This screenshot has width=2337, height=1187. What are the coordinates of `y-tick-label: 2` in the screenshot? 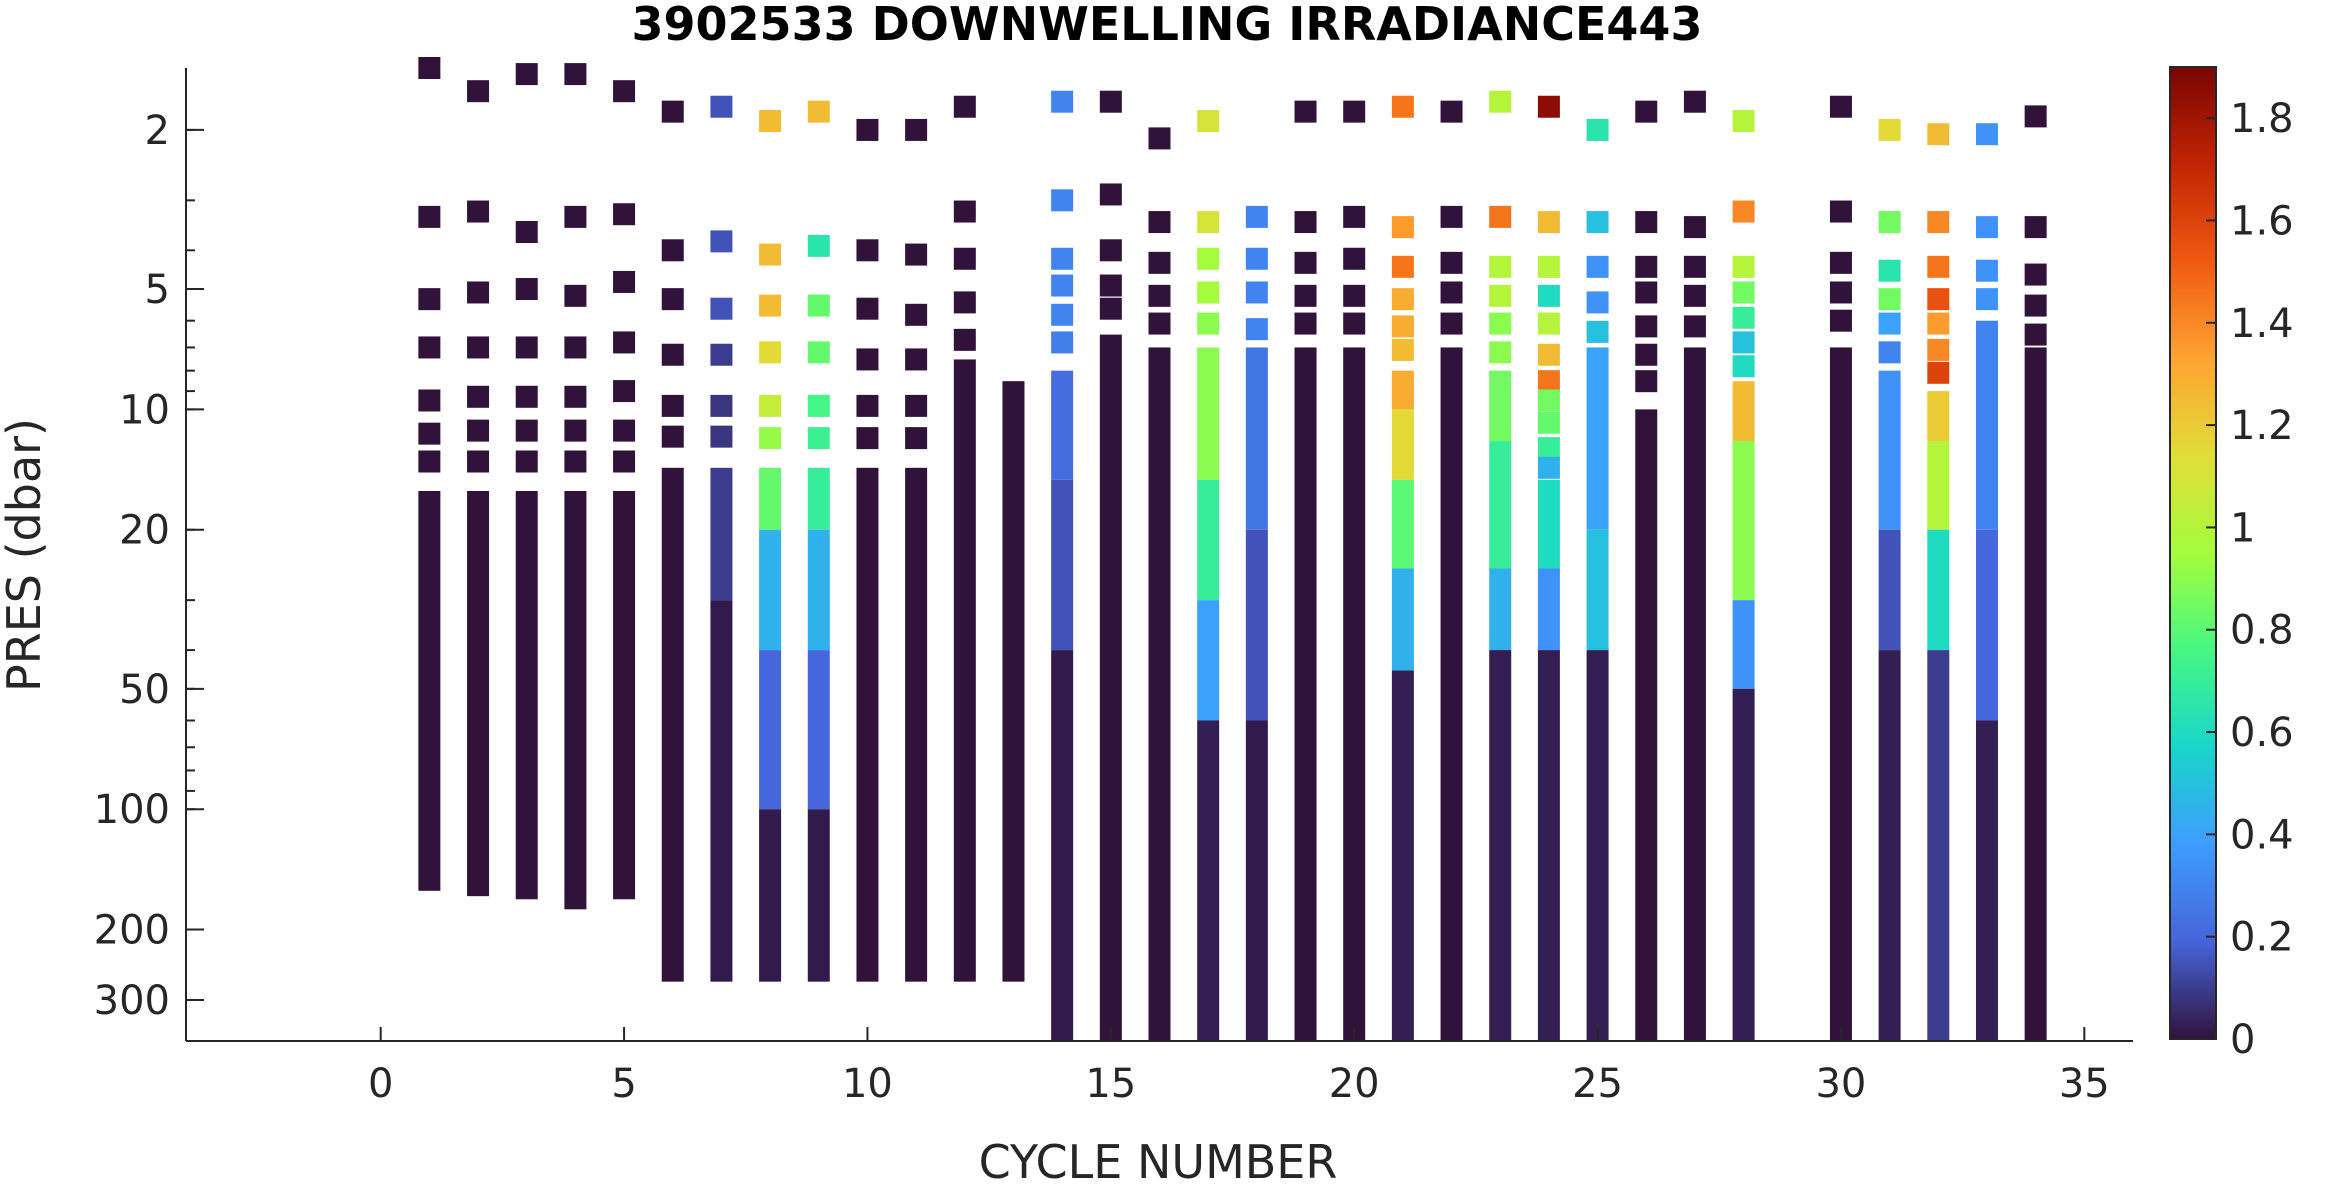 It's located at (157, 131).